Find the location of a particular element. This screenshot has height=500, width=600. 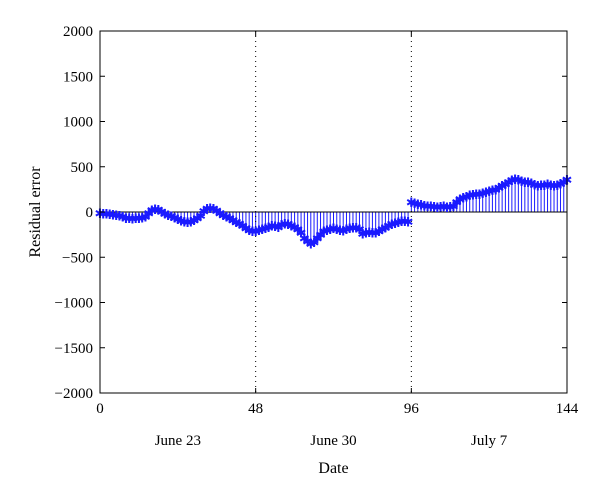

date-label: July 7 is located at coordinates (489, 441).